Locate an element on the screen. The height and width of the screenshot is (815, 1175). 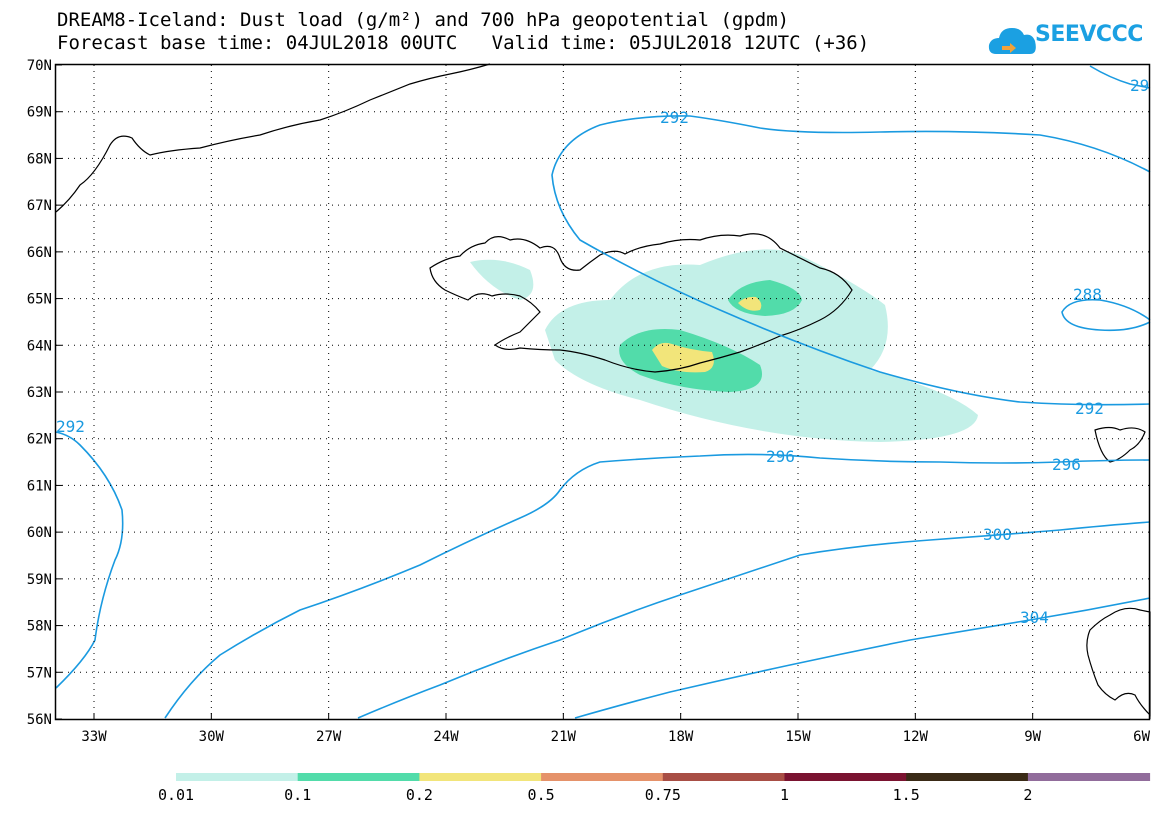
longitude-label: 12W is located at coordinates (916, 737).